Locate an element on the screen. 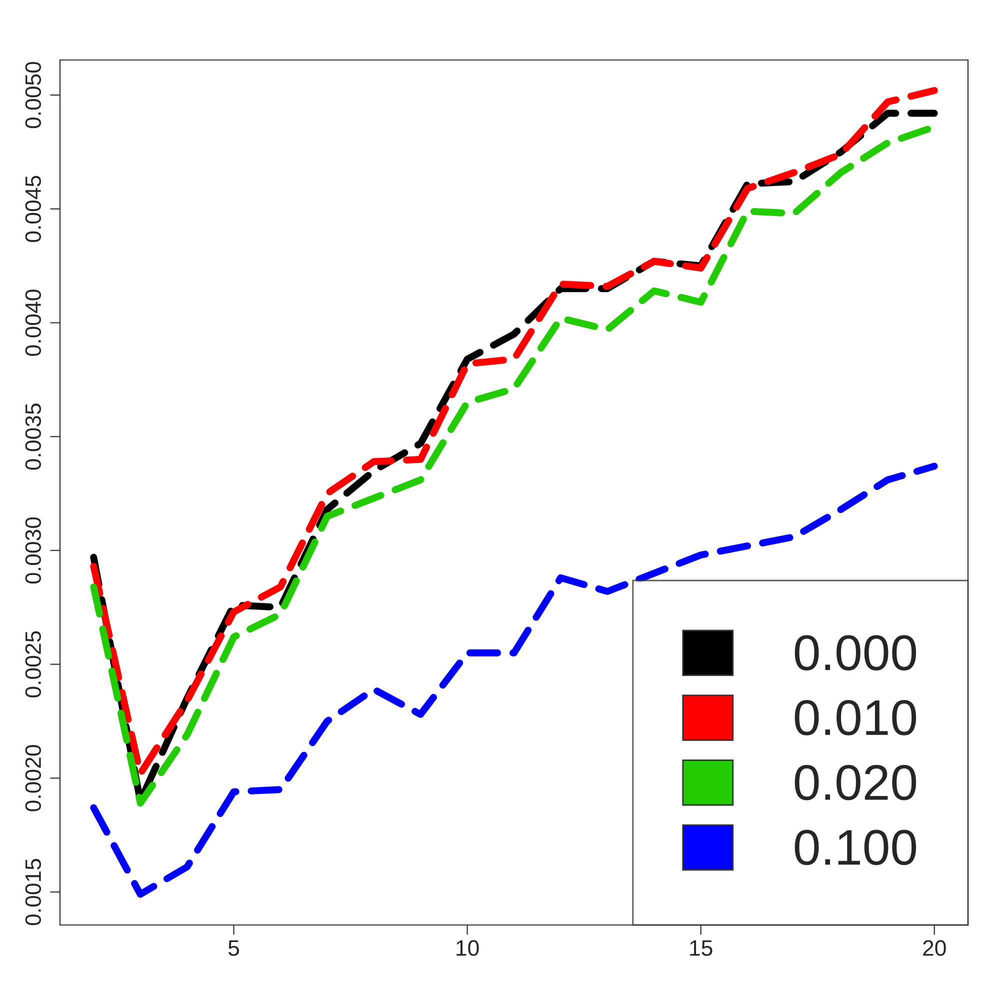 This screenshot has width=1000, height=1000. x-tick-label: 5 is located at coordinates (233, 948).